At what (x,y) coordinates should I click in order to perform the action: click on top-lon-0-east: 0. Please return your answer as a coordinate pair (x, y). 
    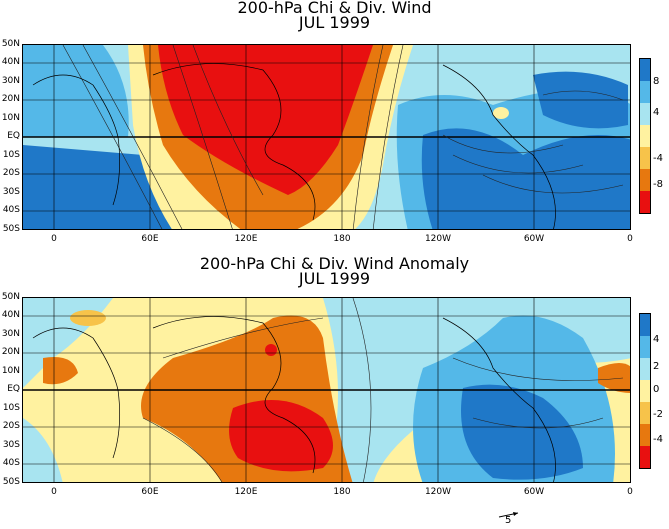
    Looking at the image, I should click on (630, 239).